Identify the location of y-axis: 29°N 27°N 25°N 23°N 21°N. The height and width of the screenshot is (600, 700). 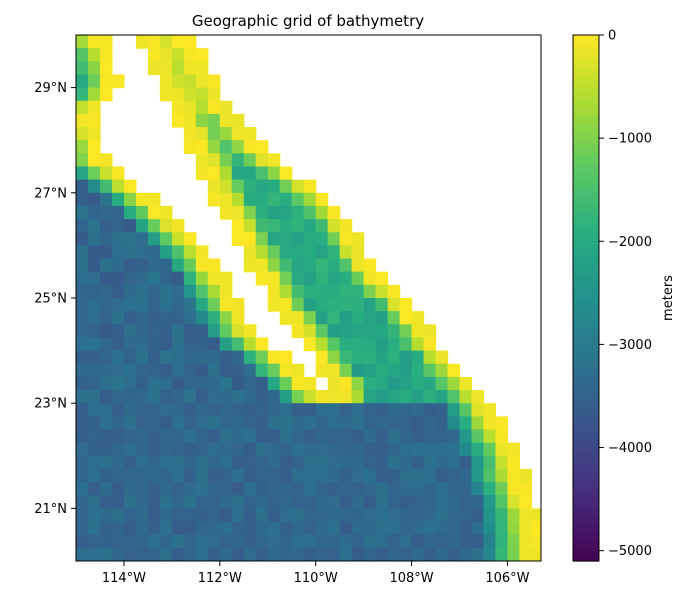
(55, 299).